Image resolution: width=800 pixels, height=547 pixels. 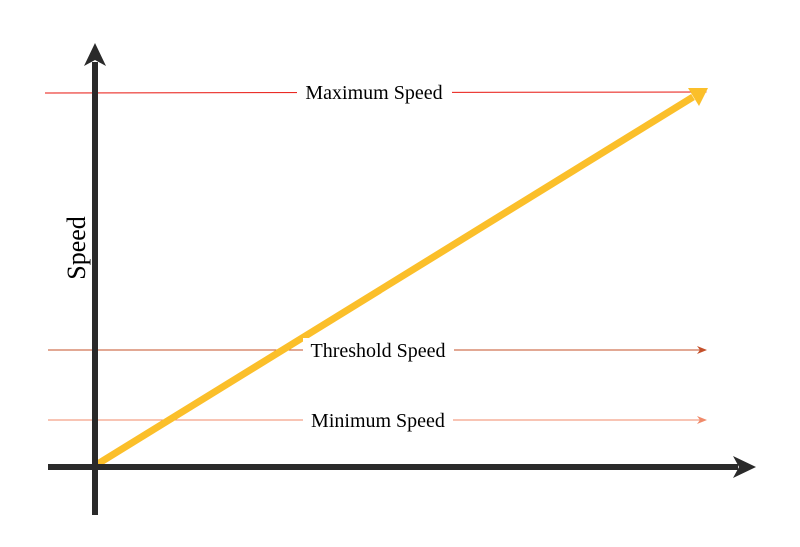 What do you see at coordinates (76, 248) in the screenshot?
I see `y-axis-title: Speed` at bounding box center [76, 248].